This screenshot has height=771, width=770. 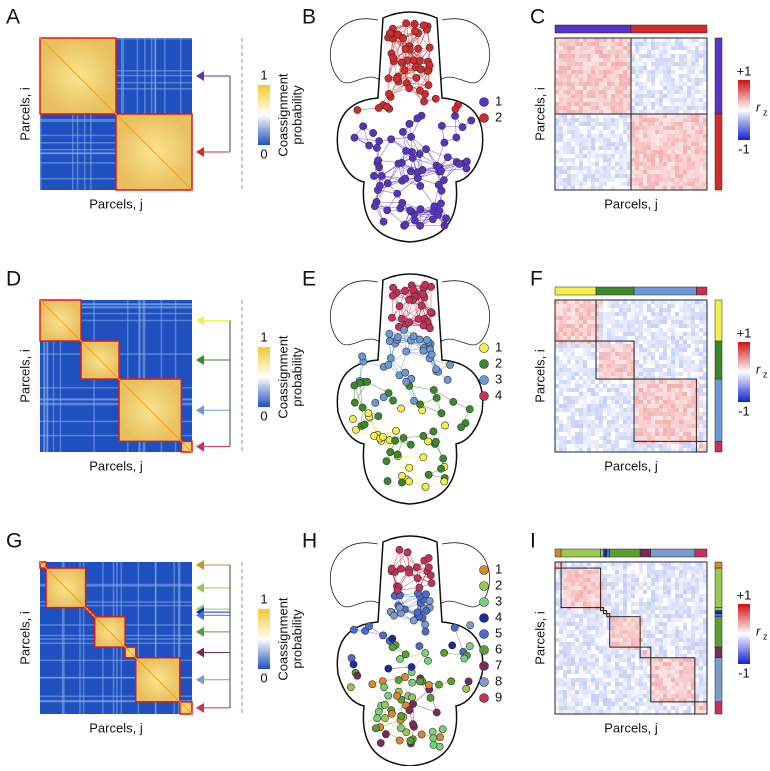 What do you see at coordinates (665, 291) in the screenshot?
I see `module-bar-top` at bounding box center [665, 291].